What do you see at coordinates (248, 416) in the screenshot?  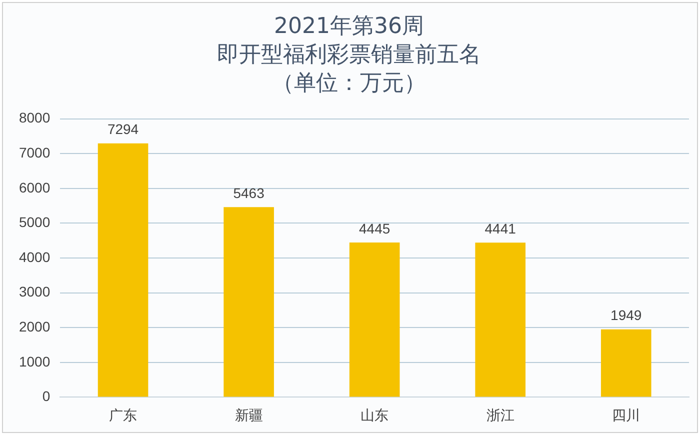 I see `x-tick-label: 新疆` at bounding box center [248, 416].